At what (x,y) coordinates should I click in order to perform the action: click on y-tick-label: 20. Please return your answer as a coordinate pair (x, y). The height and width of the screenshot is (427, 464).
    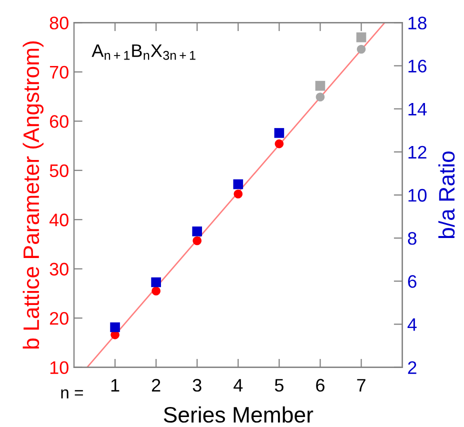
    Looking at the image, I should click on (59, 318).